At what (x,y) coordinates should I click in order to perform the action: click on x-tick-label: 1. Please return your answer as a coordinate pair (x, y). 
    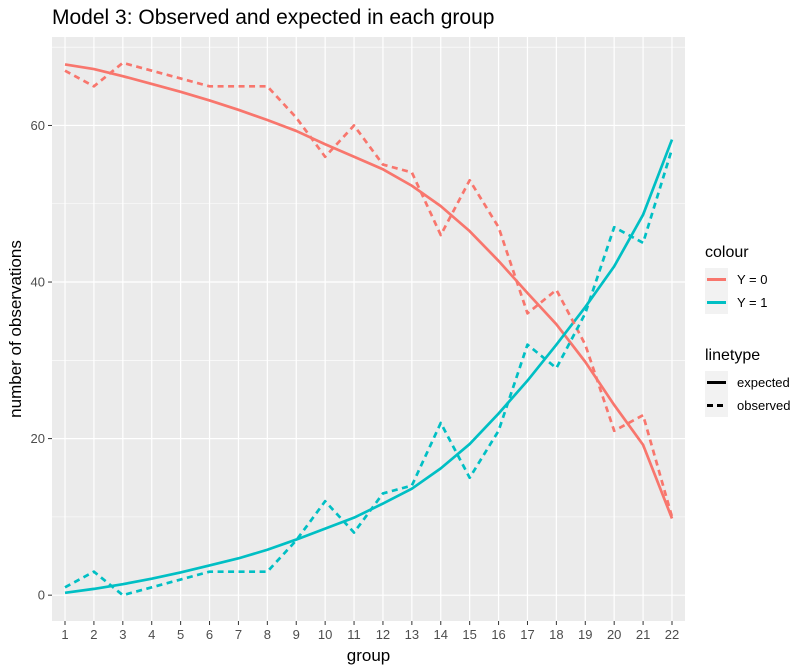
    Looking at the image, I should click on (64, 634).